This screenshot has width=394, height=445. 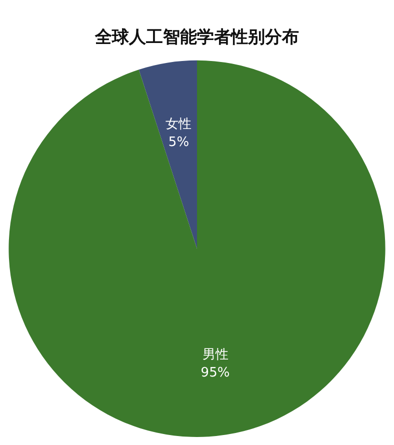 What do you see at coordinates (179, 142) in the screenshot?
I see `data-label: 5%` at bounding box center [179, 142].